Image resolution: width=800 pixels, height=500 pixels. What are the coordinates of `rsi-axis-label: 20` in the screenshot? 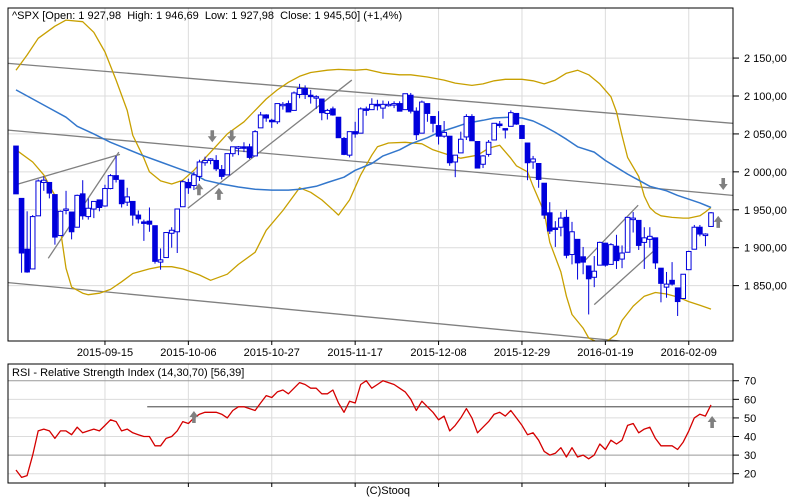 It's located at (750, 475).